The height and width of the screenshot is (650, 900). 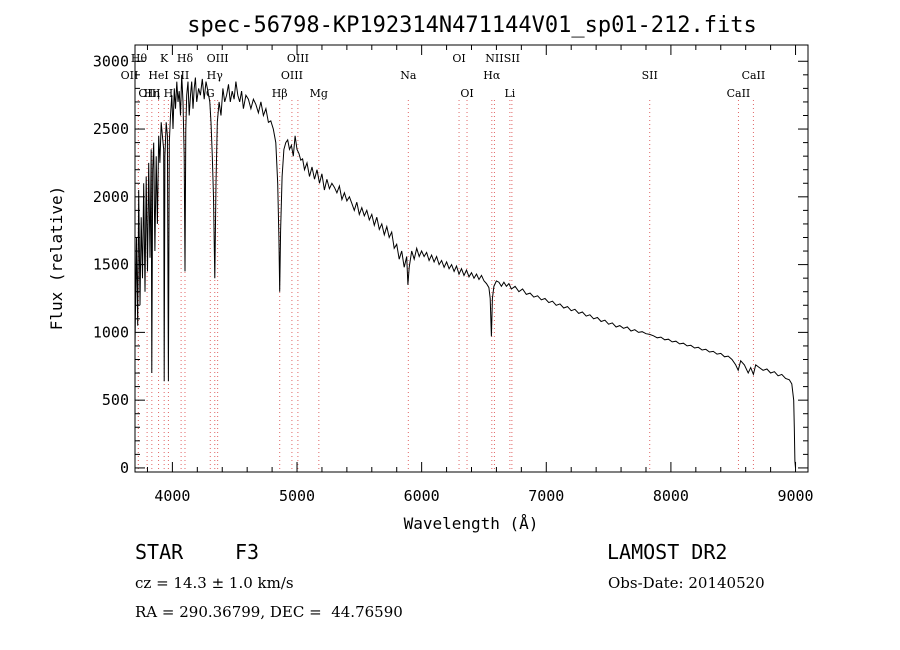 I want to click on line-label: G, so click(x=210, y=93).